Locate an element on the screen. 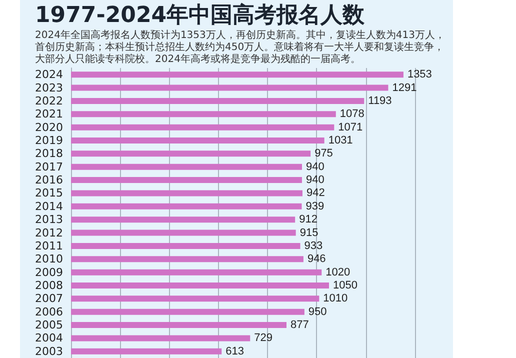 Image resolution: width=516 pixels, height=358 pixels. chart-subtitle: 2024年全国高考报名人数预计为1353万人，再创历史新高。其中，复读生人数为413万人，首创历史新高；本科生预计总招生人数约为450万人。意味着将有一大半人要和复读生竞争，大部分人只能读专科院校。2024年高考或将是竞争最为残酷的一届高考。 is located at coordinates (240, 48).